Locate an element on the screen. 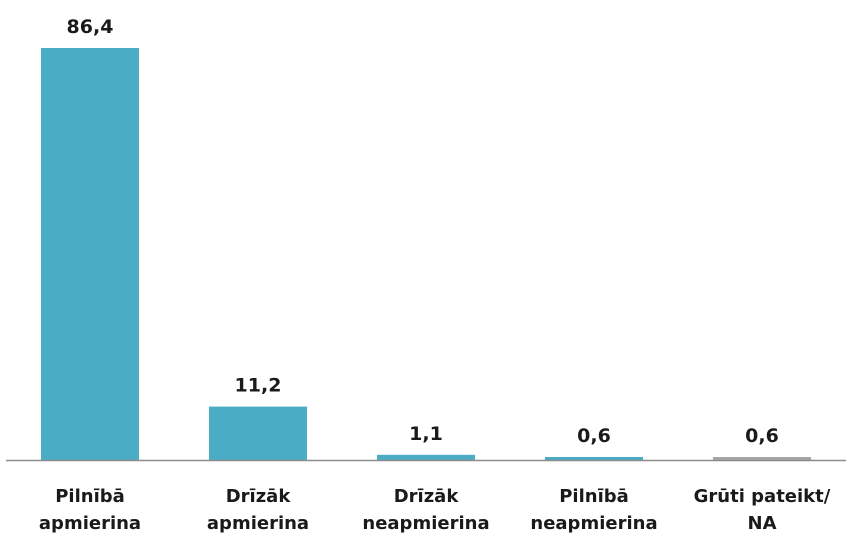  category-label-3: Drīzāk neapmierina is located at coordinates (425, 510).